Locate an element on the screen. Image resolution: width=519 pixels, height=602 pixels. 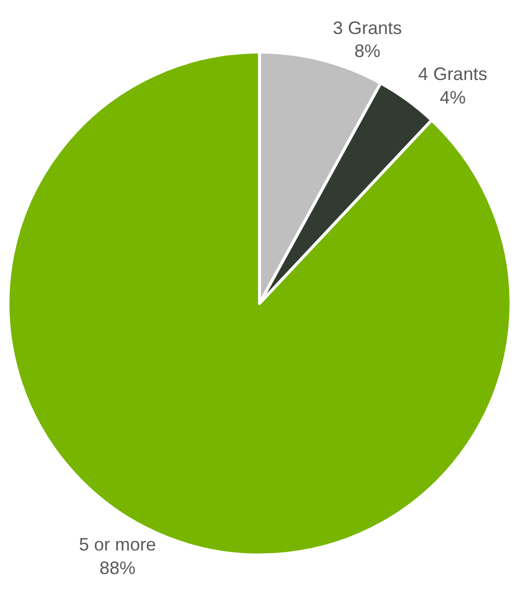
data-label: 8% is located at coordinates (367, 51).